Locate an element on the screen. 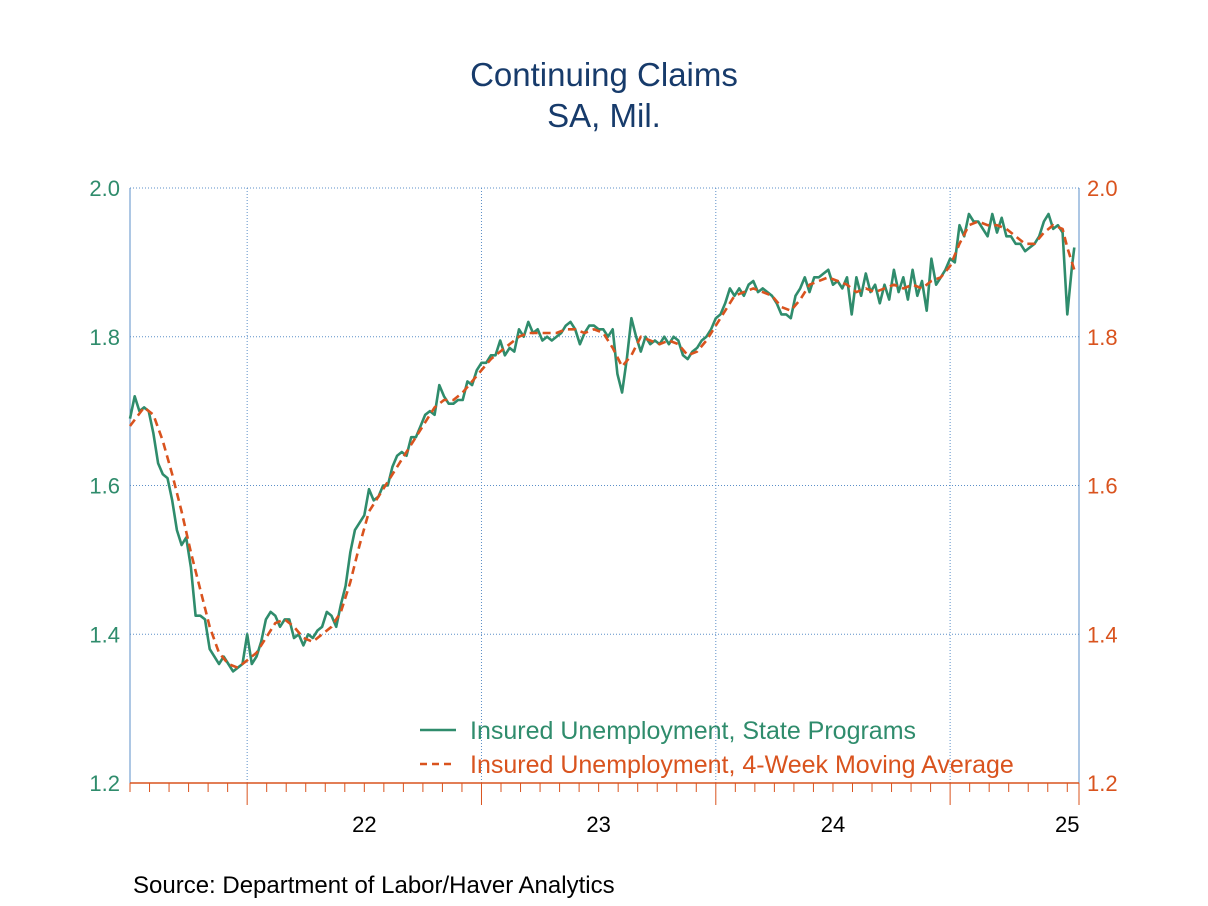 The width and height of the screenshot is (1208, 906). y-left-tick-label: 1.6 is located at coordinates (104, 486).